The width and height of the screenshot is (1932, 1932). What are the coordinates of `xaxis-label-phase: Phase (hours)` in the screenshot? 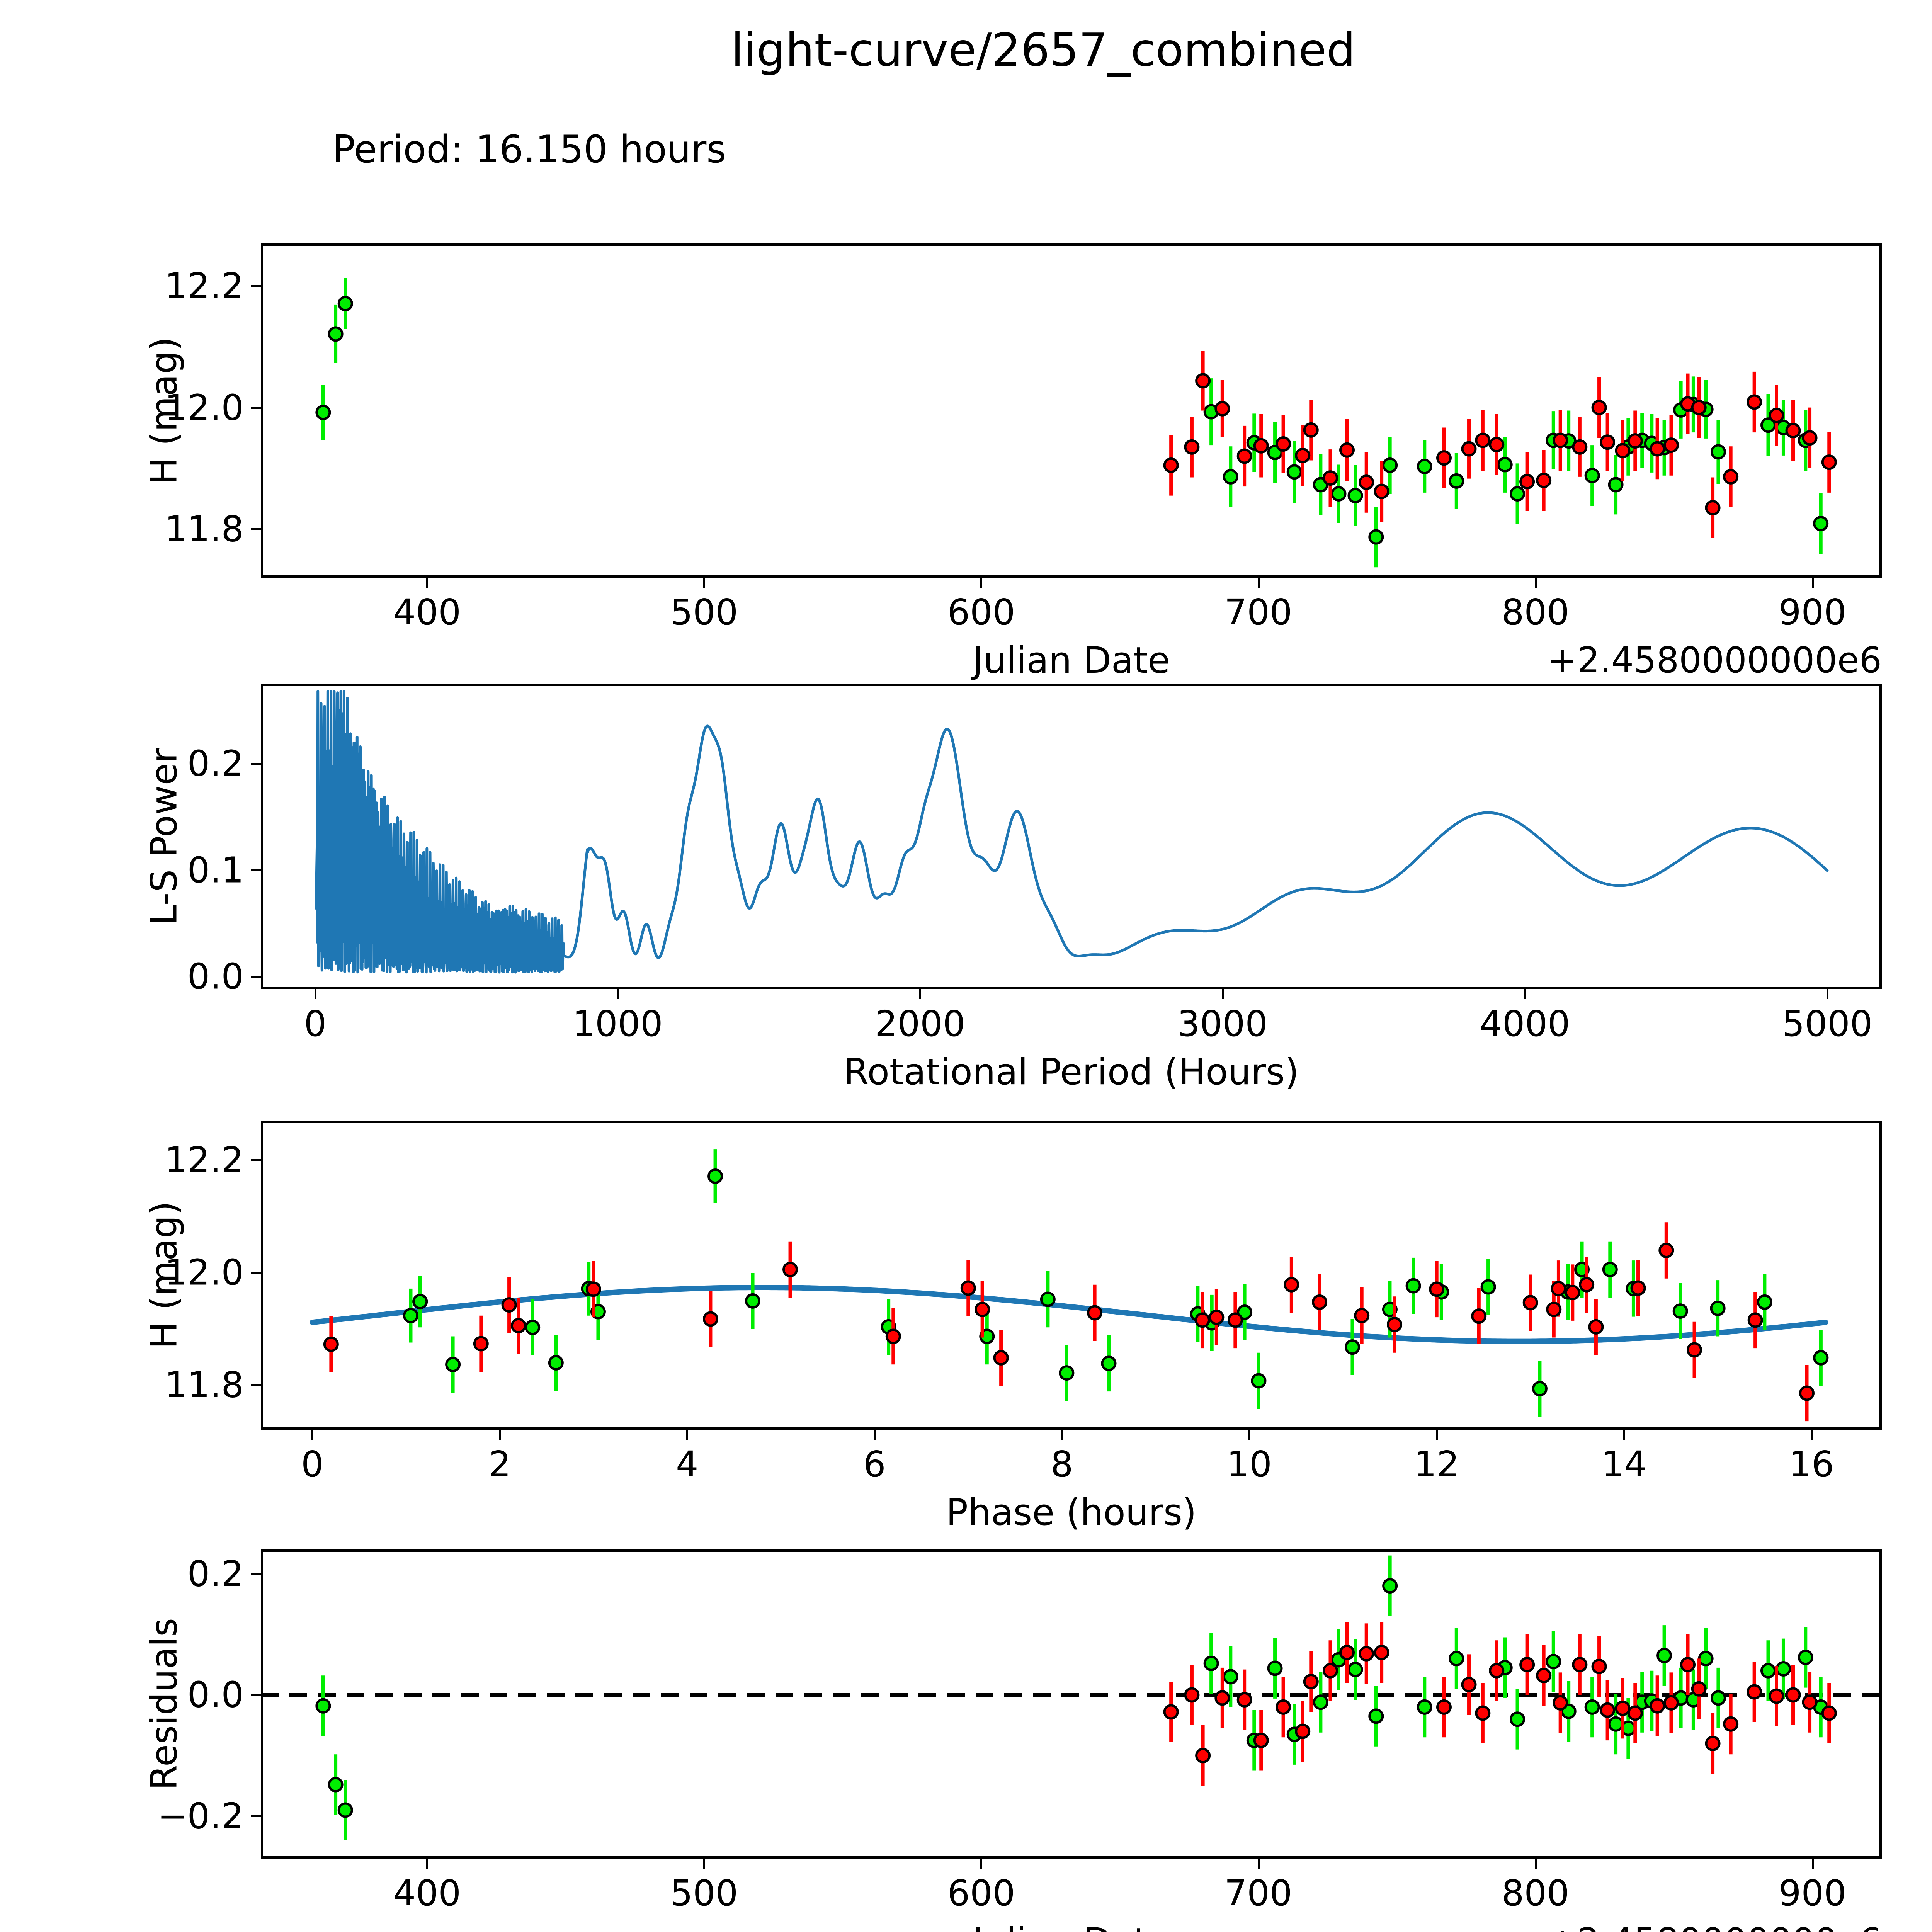 It's located at (1071, 1513).